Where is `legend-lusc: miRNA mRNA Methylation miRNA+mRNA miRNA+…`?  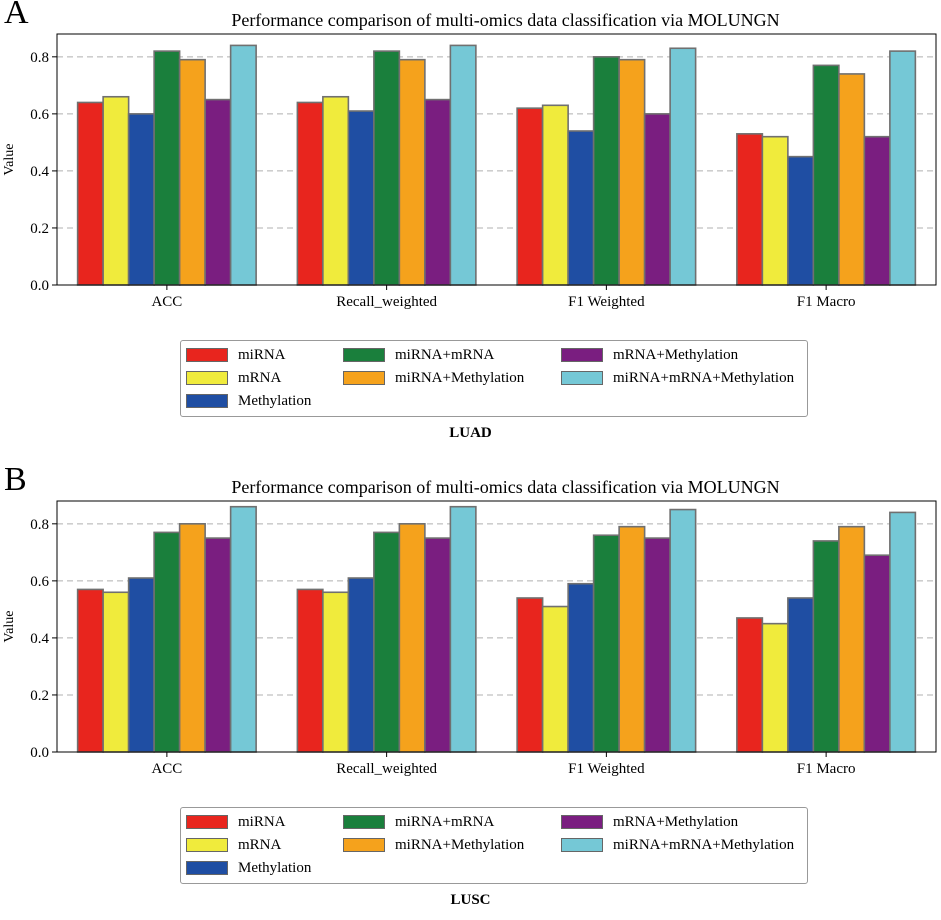
legend-lusc: miRNA mRNA Methylation miRNA+mRNA miRNA+… is located at coordinates (494, 845).